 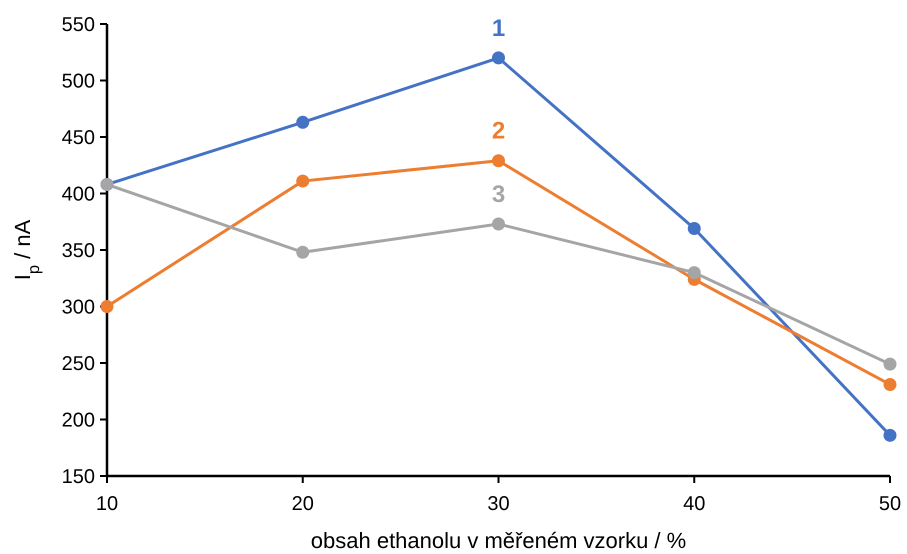 I want to click on y-tick-label: 450, so click(x=78, y=138).